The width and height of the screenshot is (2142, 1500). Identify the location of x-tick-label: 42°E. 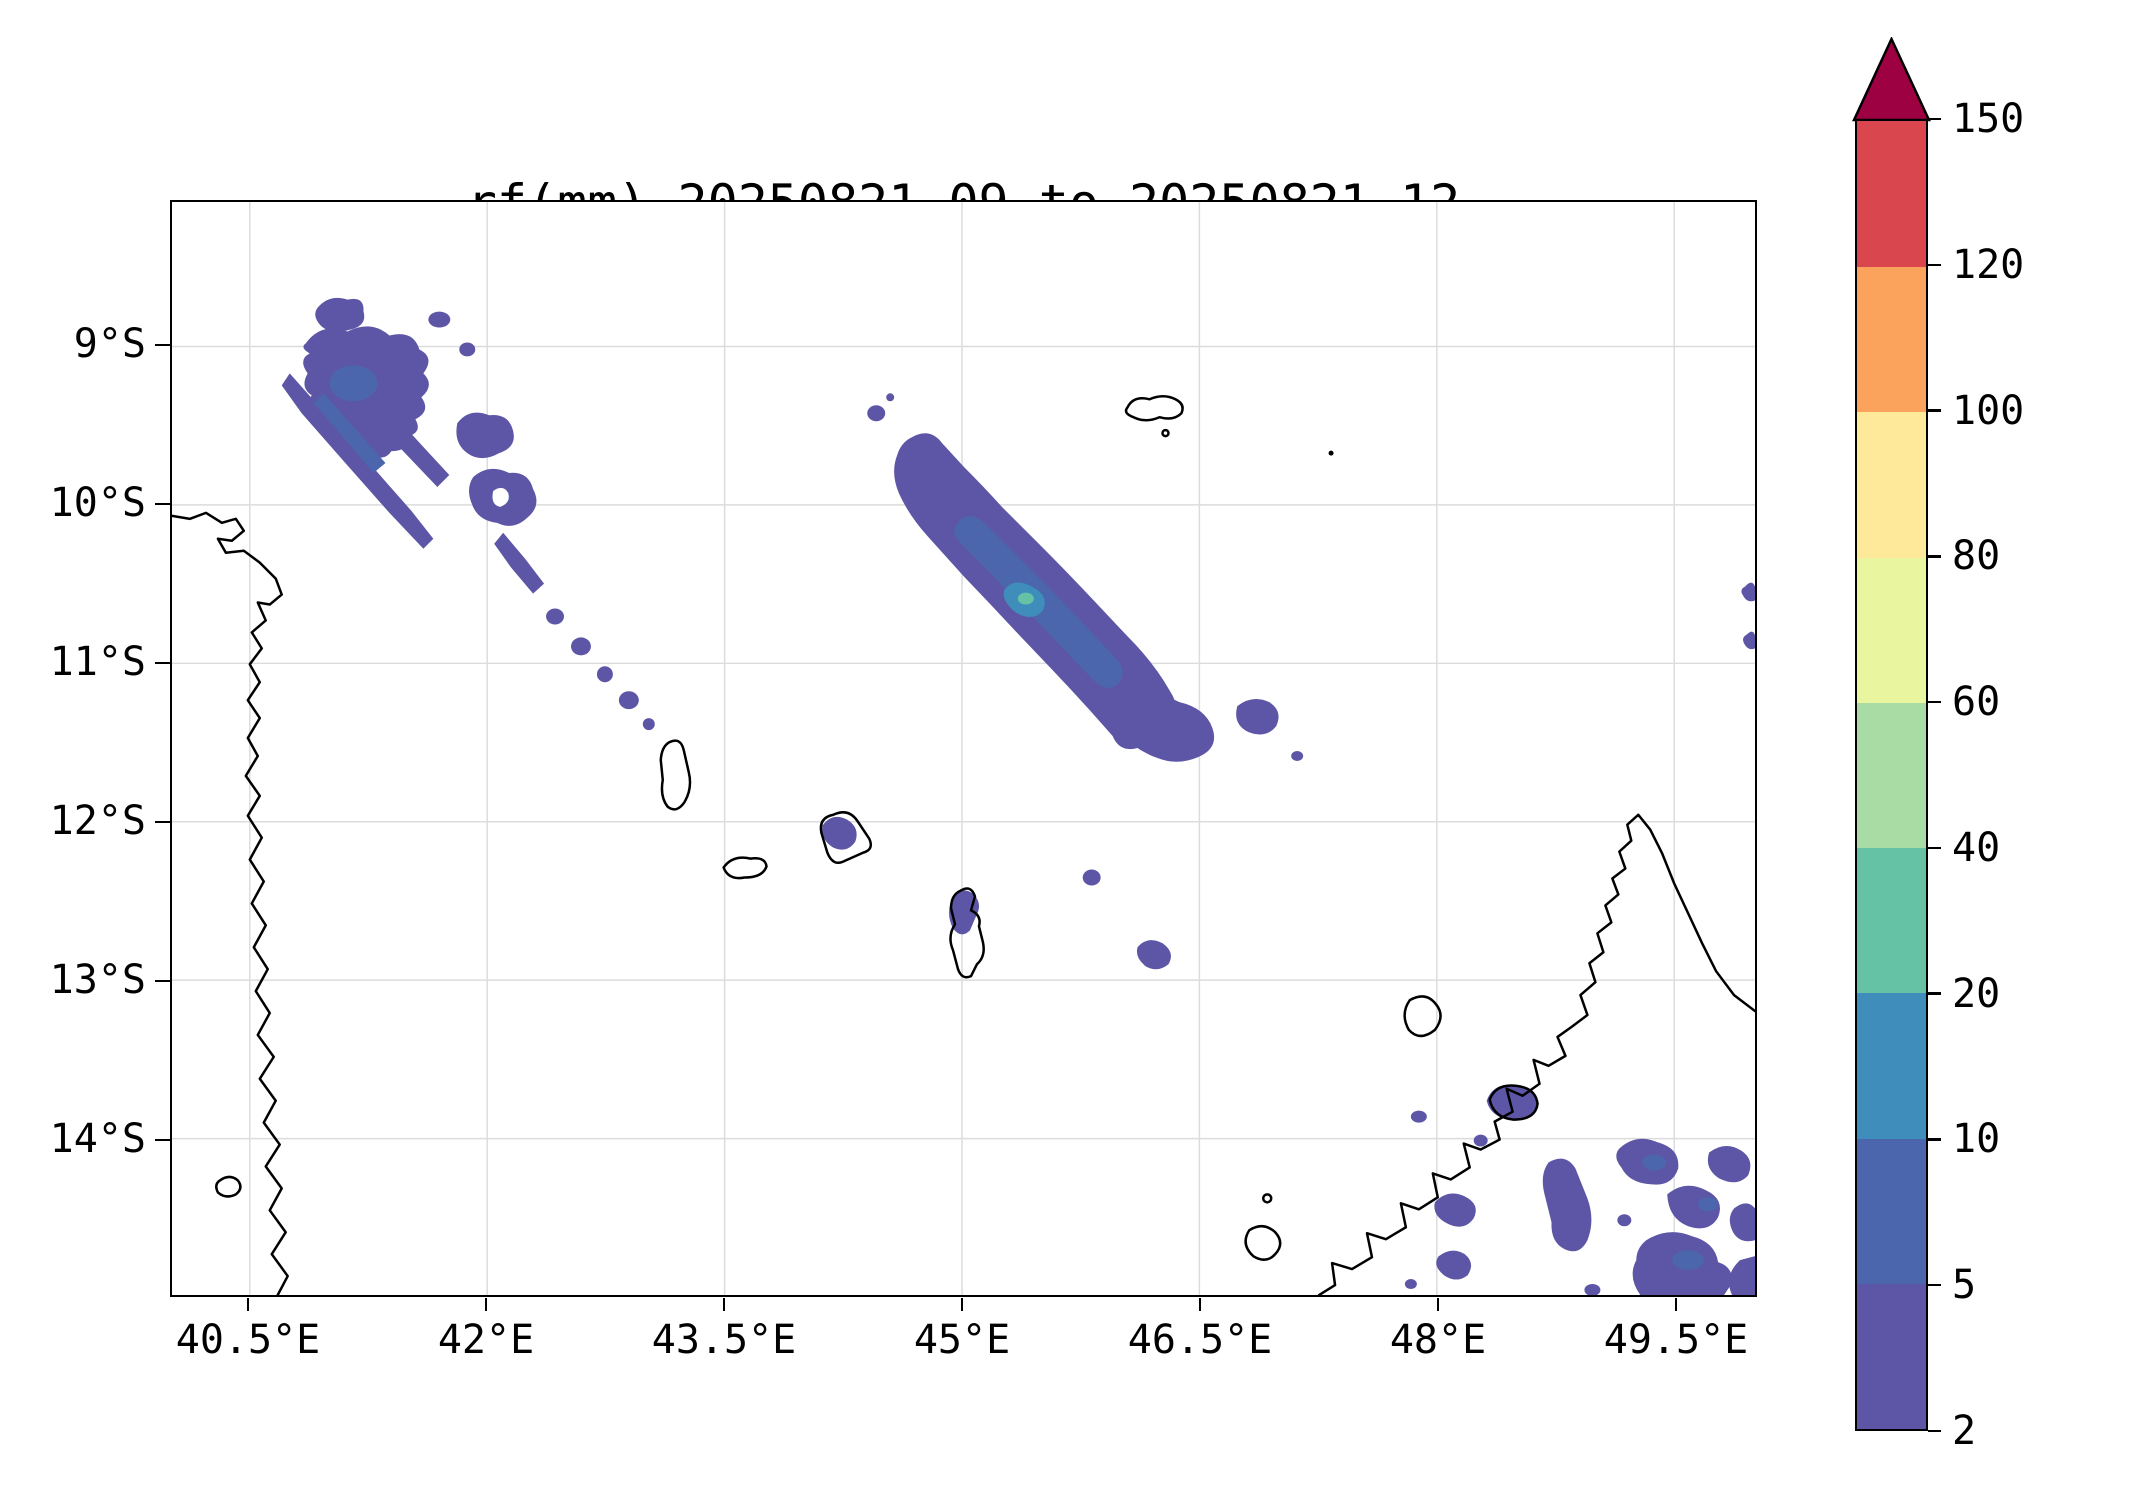
(486, 1340).